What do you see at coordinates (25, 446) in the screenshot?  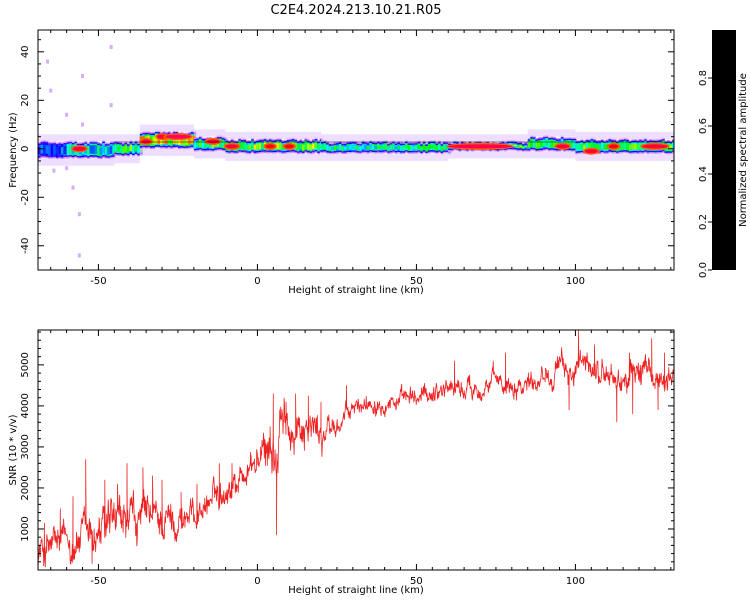 I see `y-tick-label: 3000` at bounding box center [25, 446].